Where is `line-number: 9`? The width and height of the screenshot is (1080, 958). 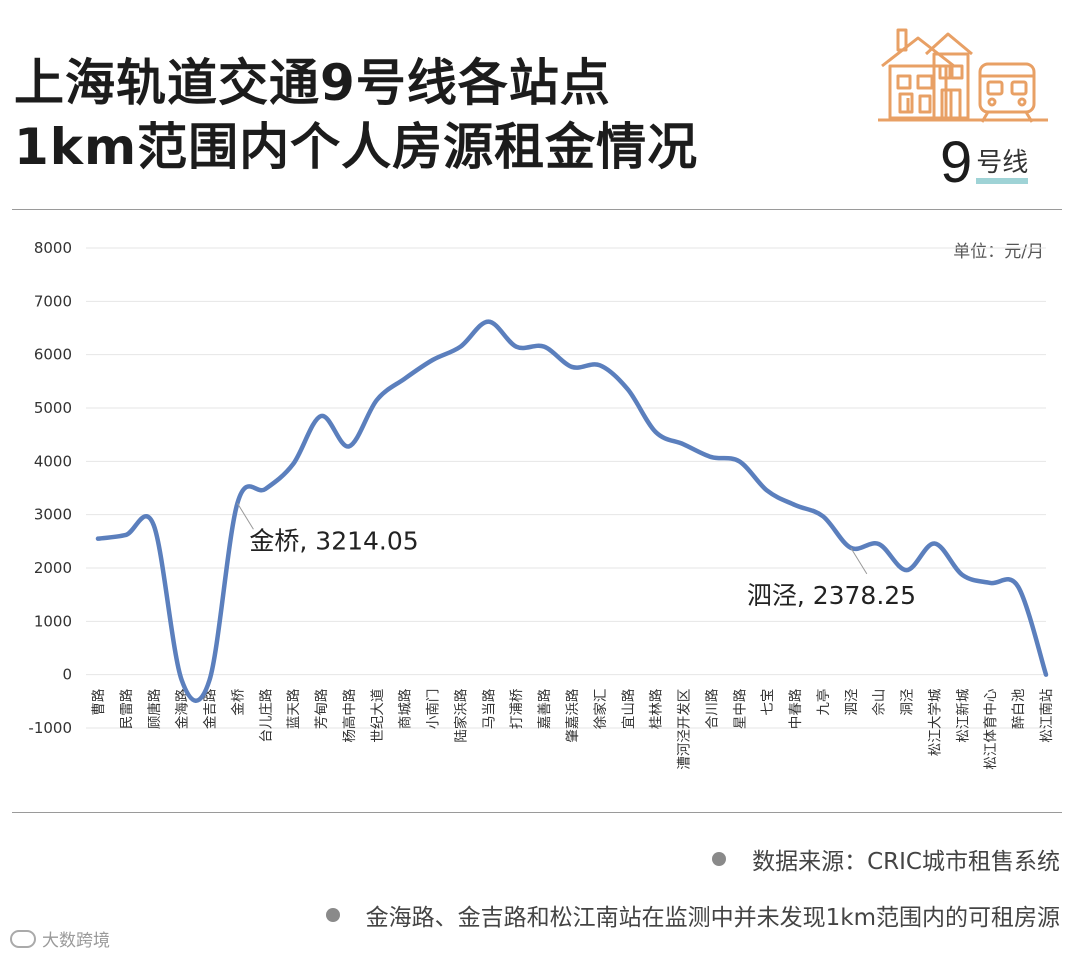
line-number: 9 is located at coordinates (956, 162).